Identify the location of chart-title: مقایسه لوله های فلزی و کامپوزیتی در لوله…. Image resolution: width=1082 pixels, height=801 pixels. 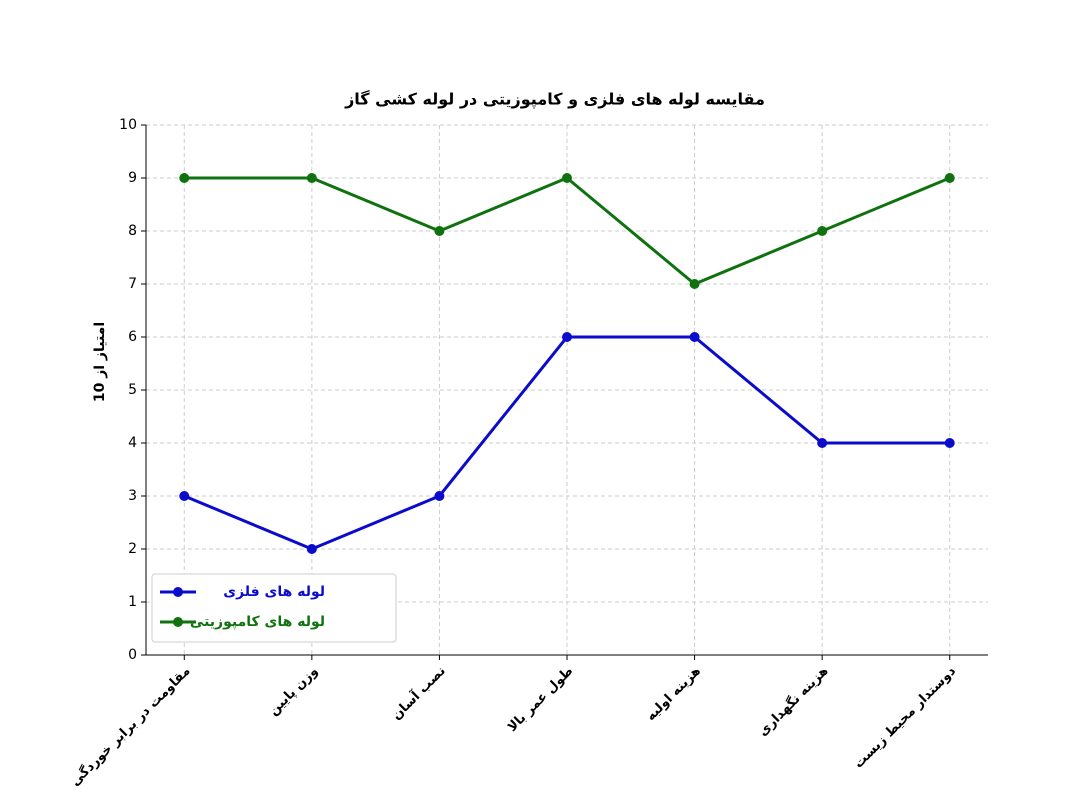
(554, 100).